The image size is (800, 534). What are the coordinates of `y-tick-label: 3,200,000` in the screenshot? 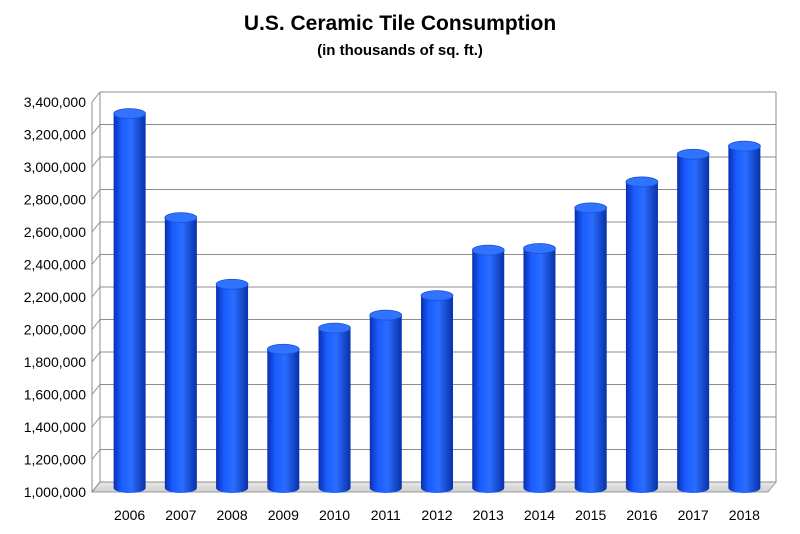 It's located at (55, 135).